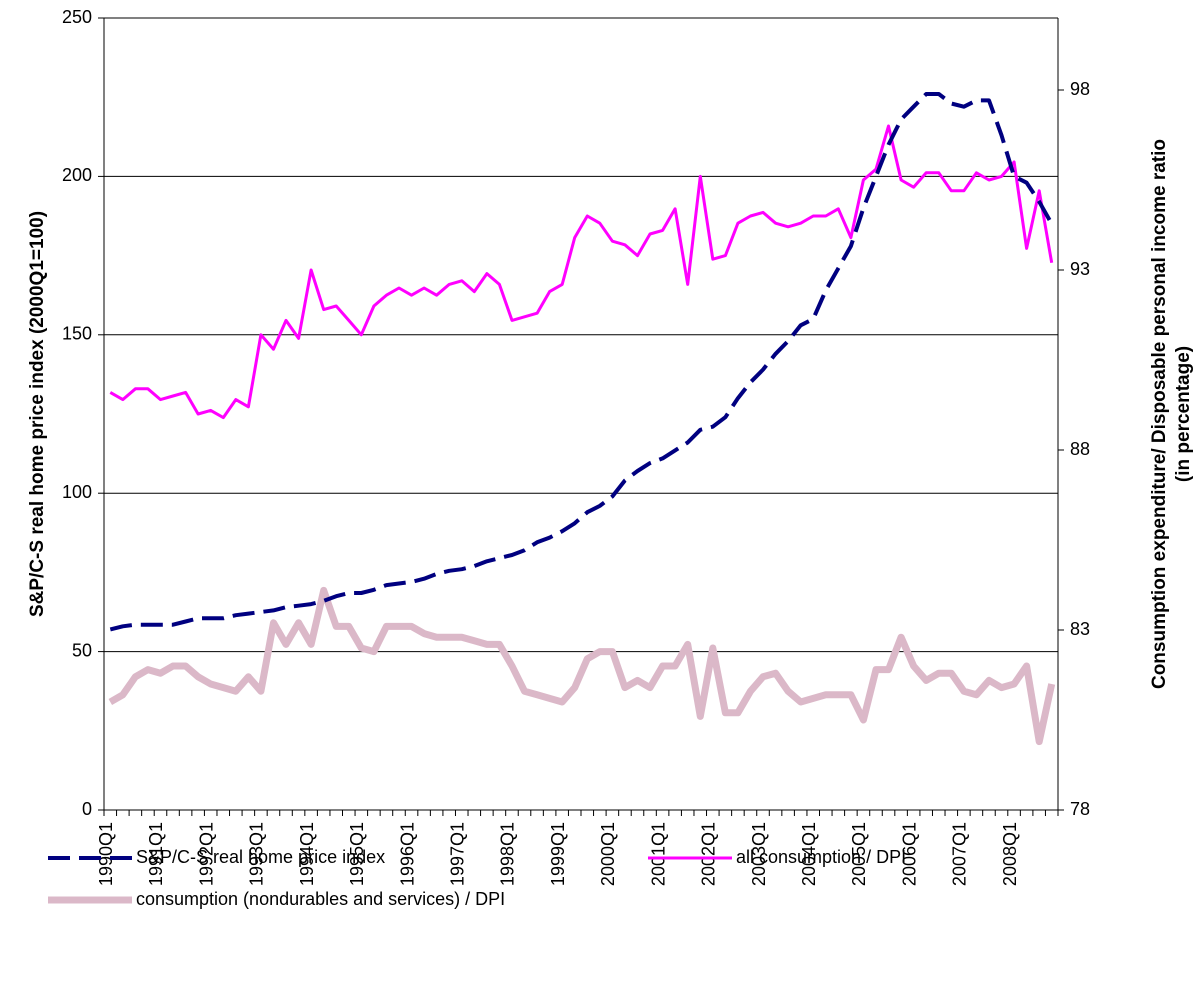 The height and width of the screenshot is (1002, 1196). What do you see at coordinates (1080, 269) in the screenshot?
I see `y2-tick-label: 93` at bounding box center [1080, 269].